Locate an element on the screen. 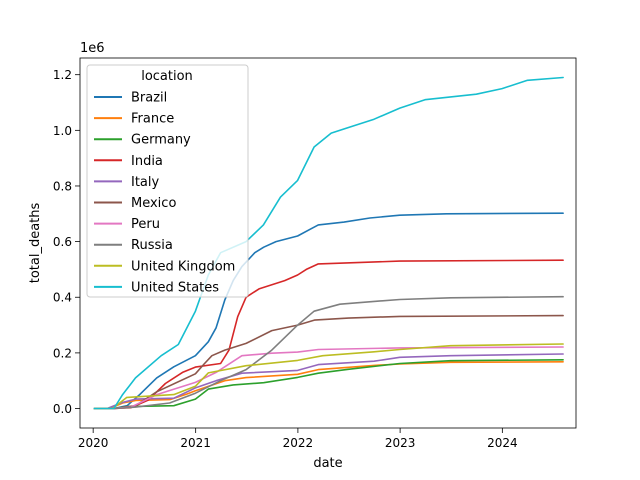 This screenshot has width=640, height=480. legend-box is located at coordinates (167, 181).